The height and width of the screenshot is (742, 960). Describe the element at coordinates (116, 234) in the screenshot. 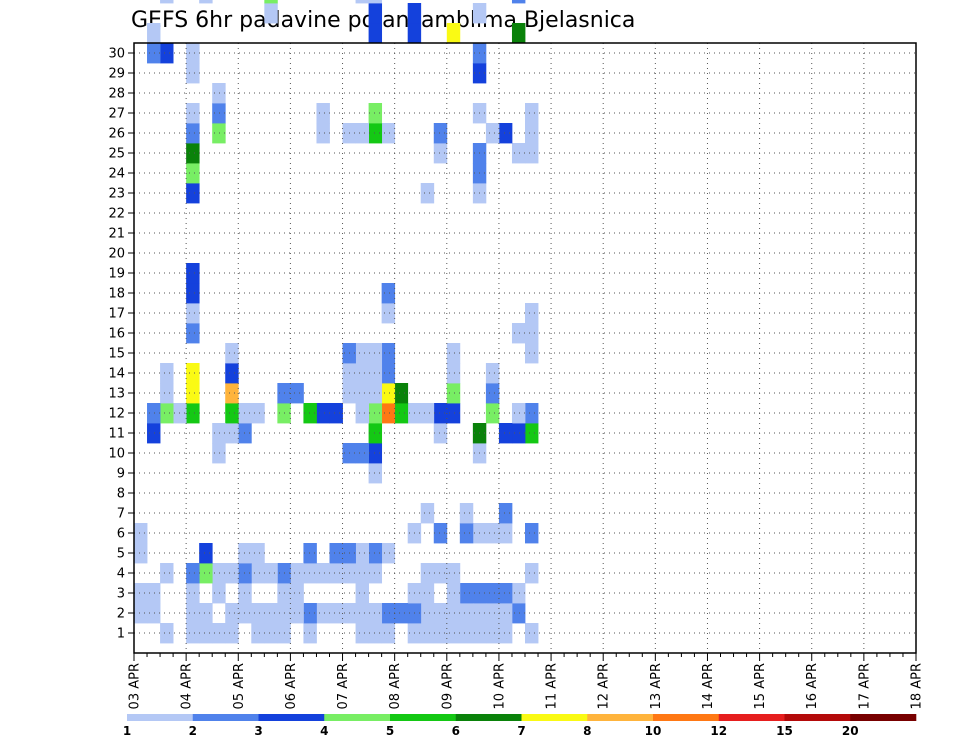

I see `y-tick-label: 21` at that location.